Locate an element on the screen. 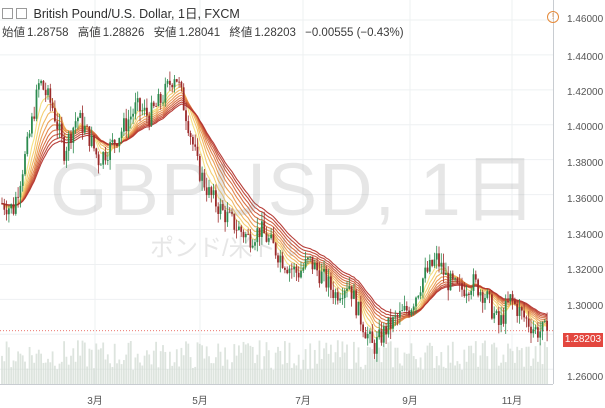 Image resolution: width=605 pixels, height=408 pixels. open-label: 始値 is located at coordinates (13, 33).